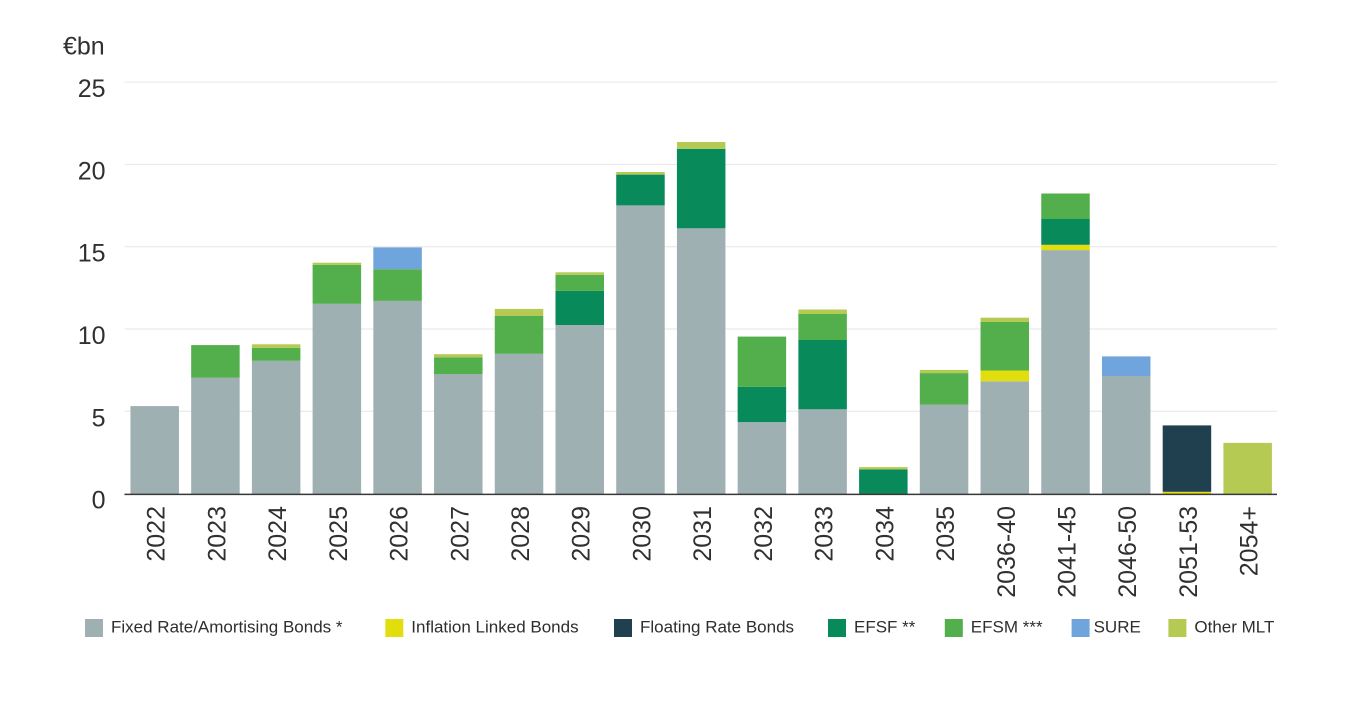  What do you see at coordinates (825, 534) in the screenshot?
I see `svg-text: 2033` at bounding box center [825, 534].